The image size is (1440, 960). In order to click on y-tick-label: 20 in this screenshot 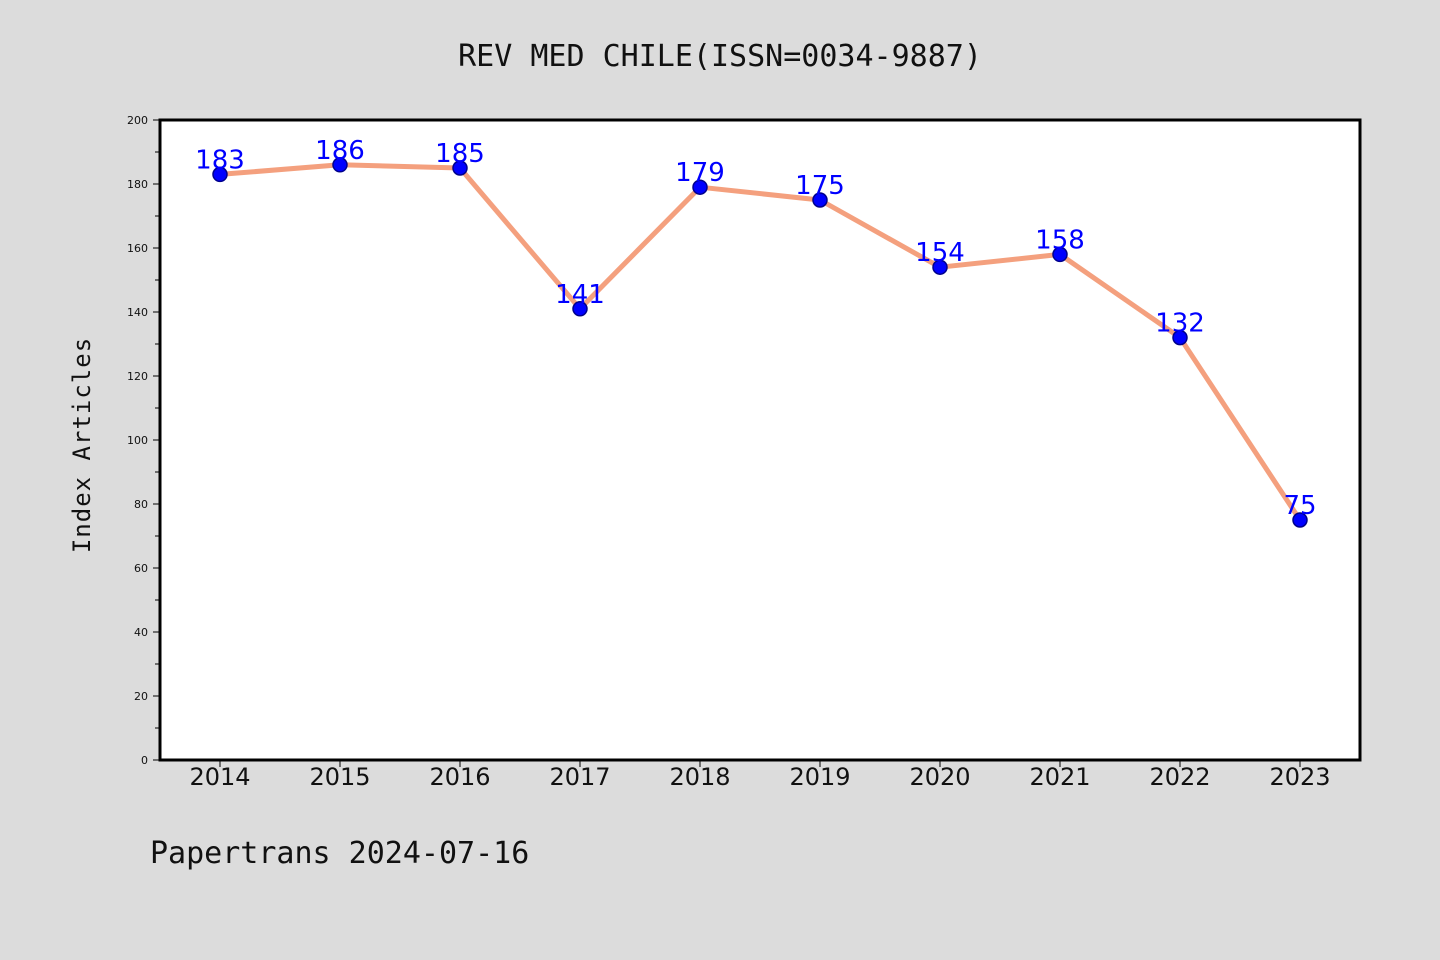, I will do `click(141, 696)`.